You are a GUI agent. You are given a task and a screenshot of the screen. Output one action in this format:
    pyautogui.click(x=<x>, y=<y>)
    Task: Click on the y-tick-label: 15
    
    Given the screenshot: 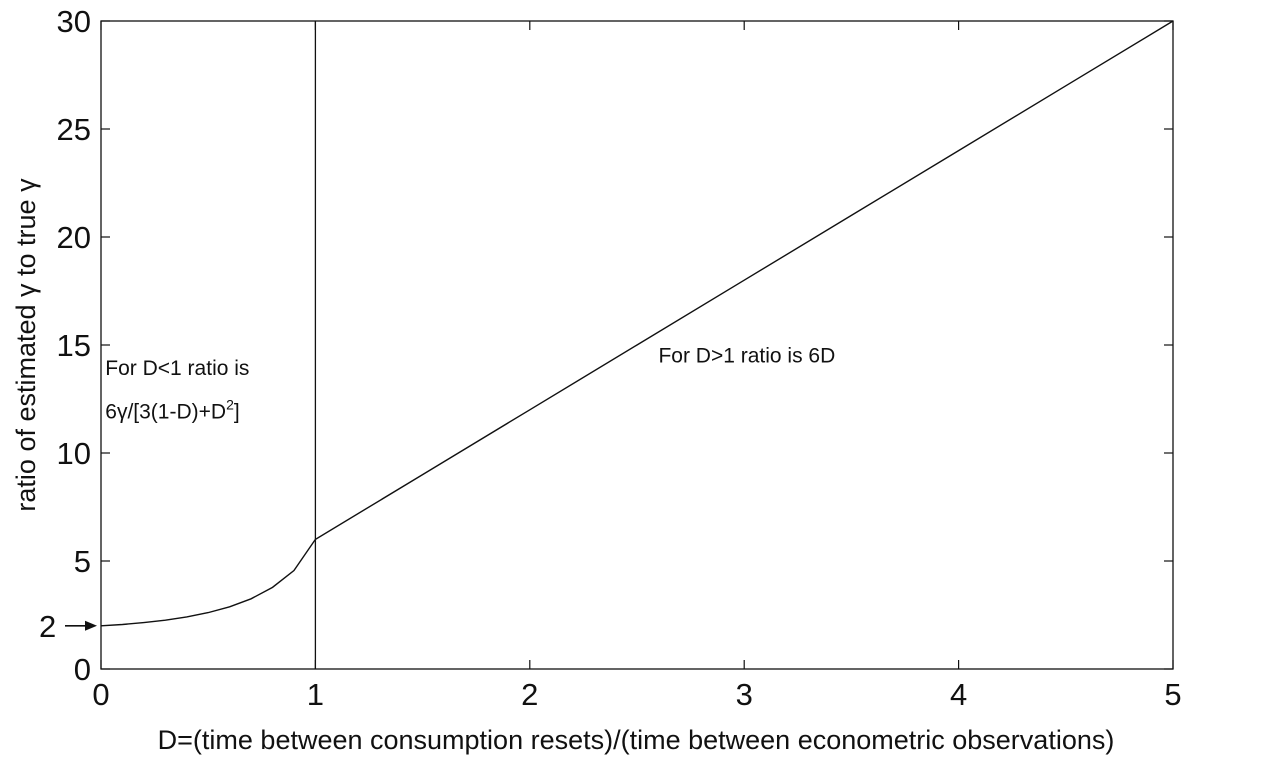 What is the action you would take?
    pyautogui.click(x=74, y=345)
    